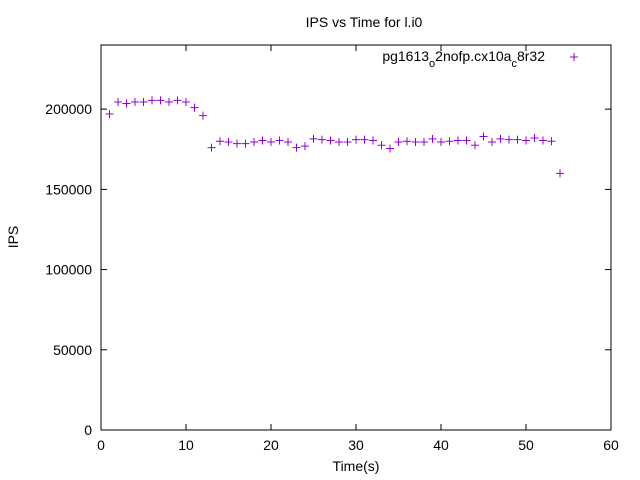 Image resolution: width=640 pixels, height=480 pixels. What do you see at coordinates (72, 350) in the screenshot?
I see `y-tick-label: 50000` at bounding box center [72, 350].